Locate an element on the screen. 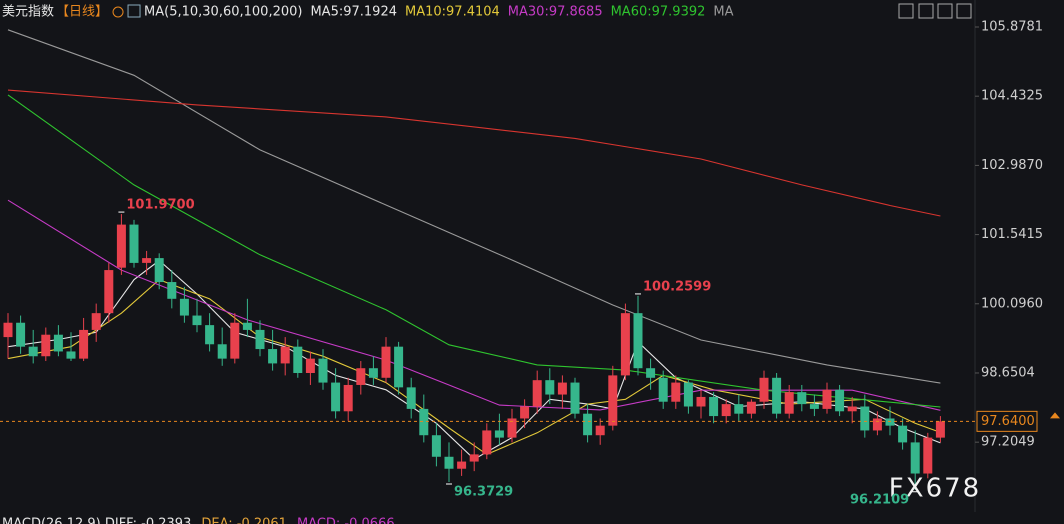 This screenshot has height=524, width=1064. legend-entry: MA60:97.9392 is located at coordinates (658, 12).